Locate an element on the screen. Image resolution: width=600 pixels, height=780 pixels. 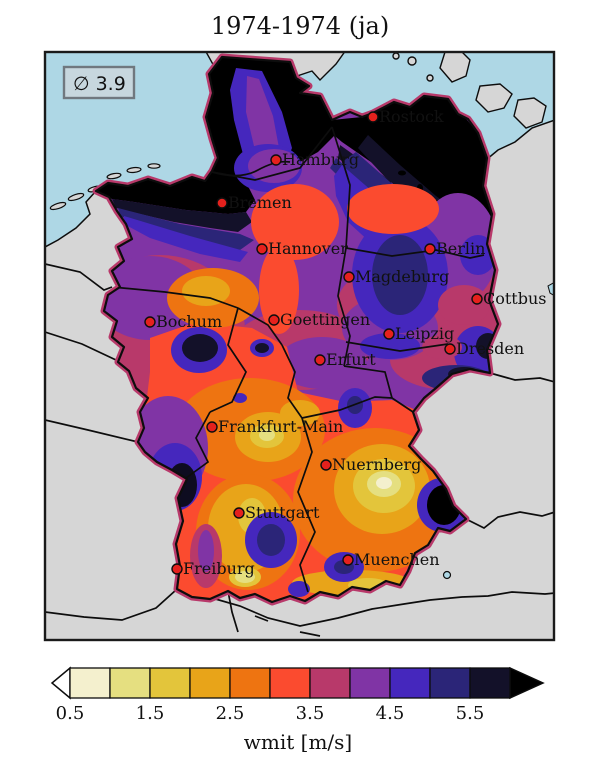
city-marker-hannover is located at coordinates (262, 249).